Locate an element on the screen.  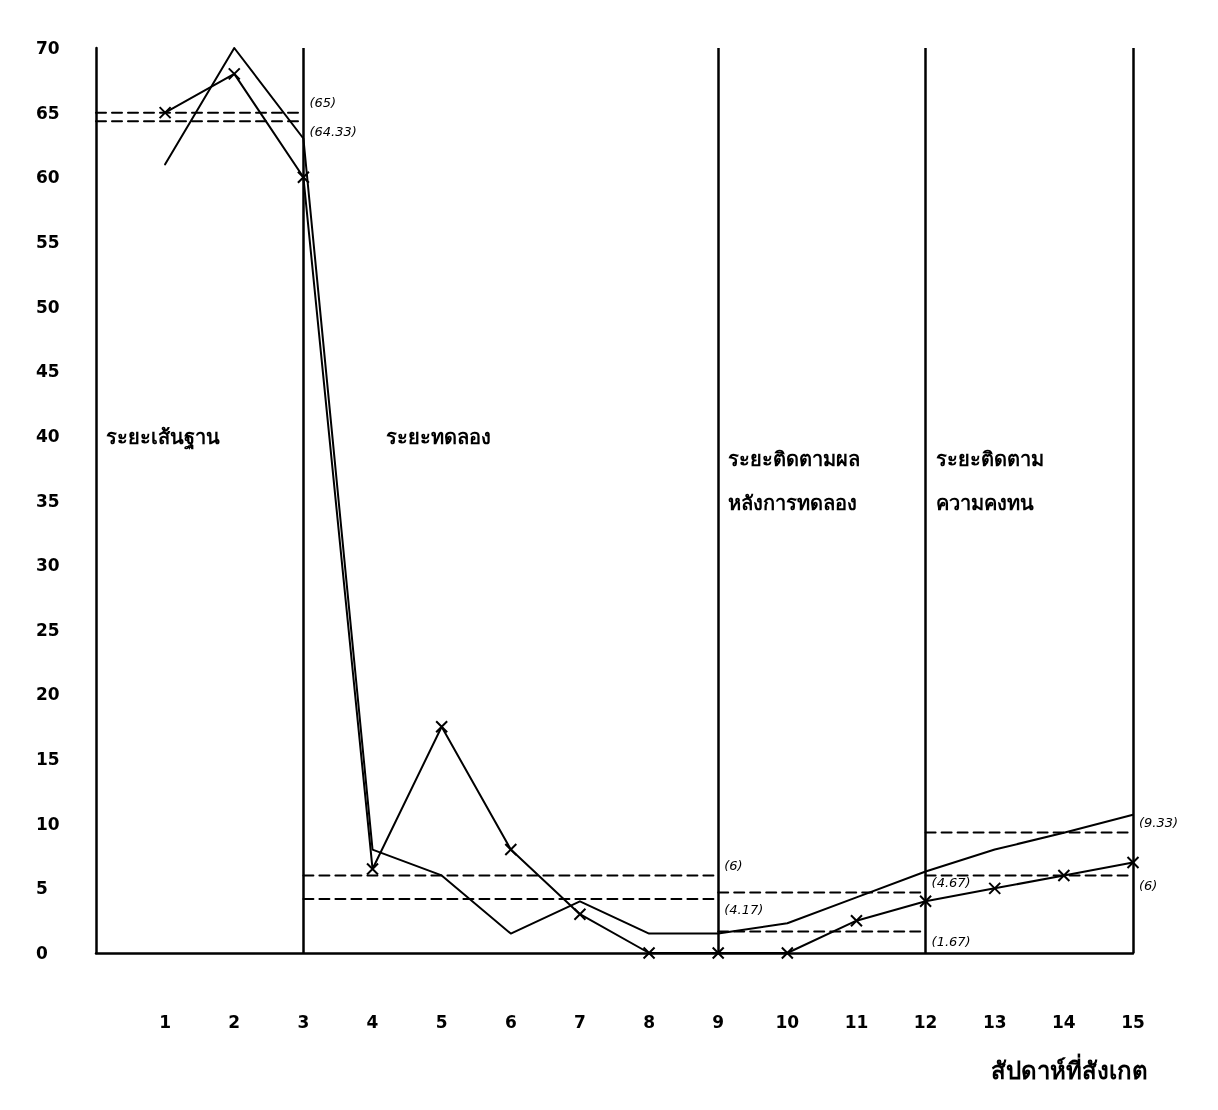
y-tick-label: 30 is located at coordinates (48, 565).